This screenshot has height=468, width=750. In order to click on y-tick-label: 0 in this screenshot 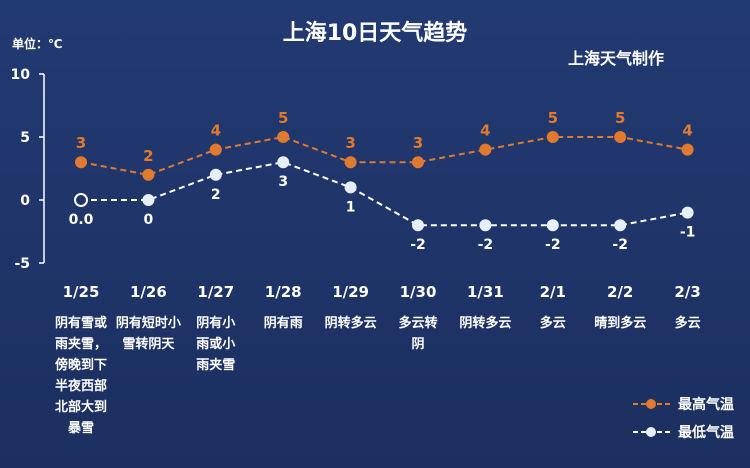, I will do `click(25, 201)`.